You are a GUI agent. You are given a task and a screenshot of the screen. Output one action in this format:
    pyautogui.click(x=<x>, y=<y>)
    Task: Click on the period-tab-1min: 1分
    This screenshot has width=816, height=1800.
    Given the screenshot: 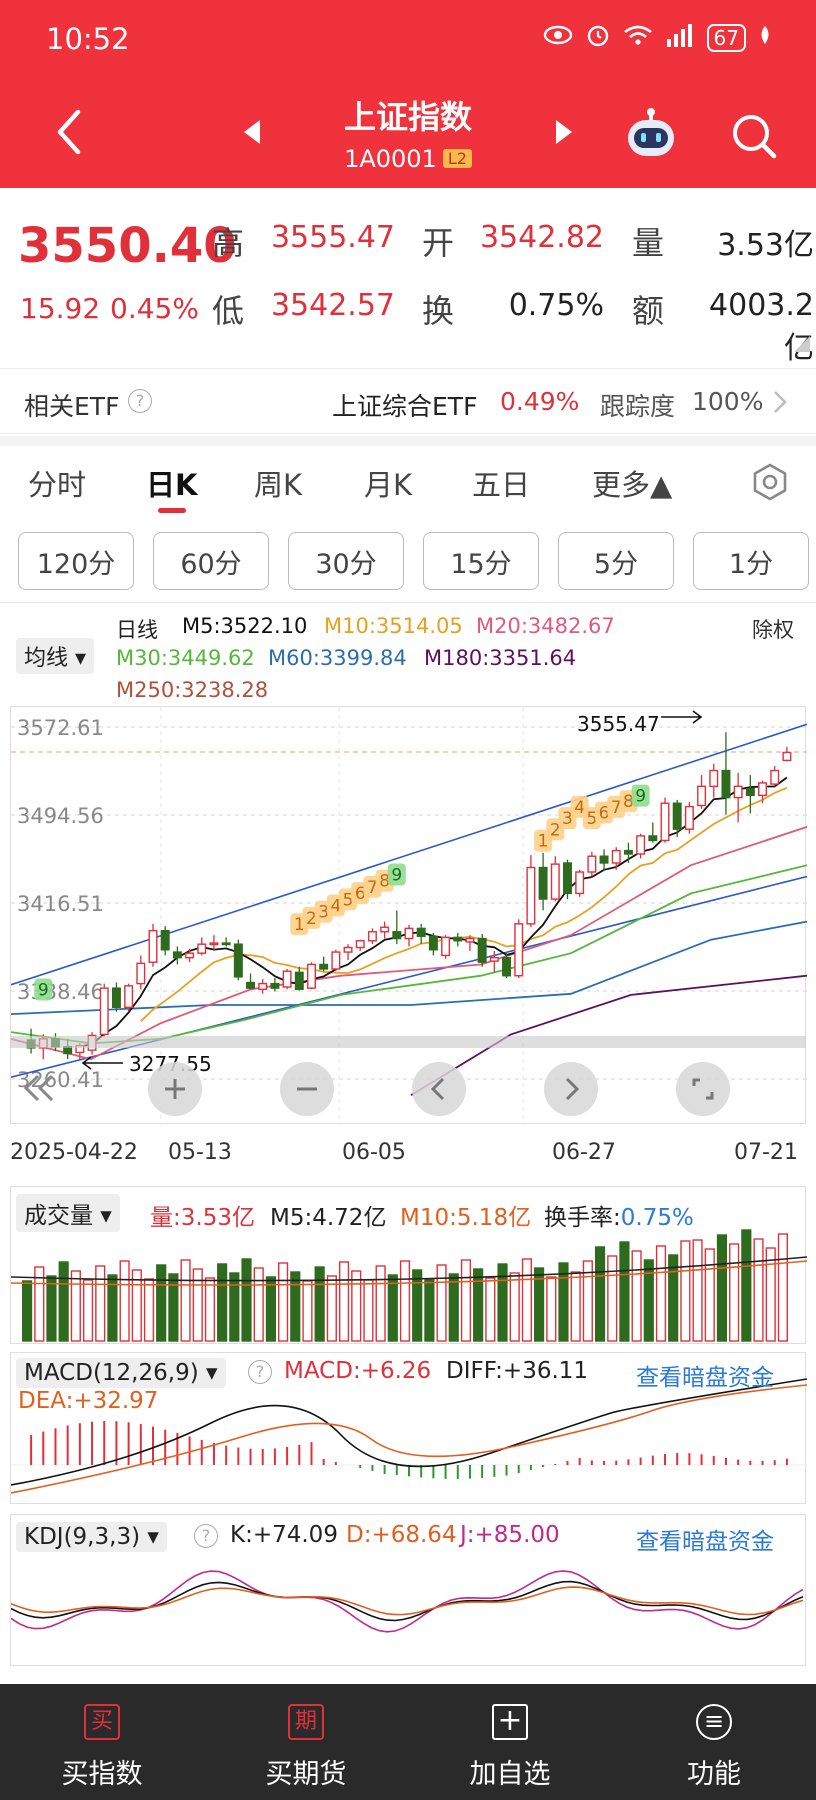 What is the action you would take?
    pyautogui.click(x=751, y=561)
    